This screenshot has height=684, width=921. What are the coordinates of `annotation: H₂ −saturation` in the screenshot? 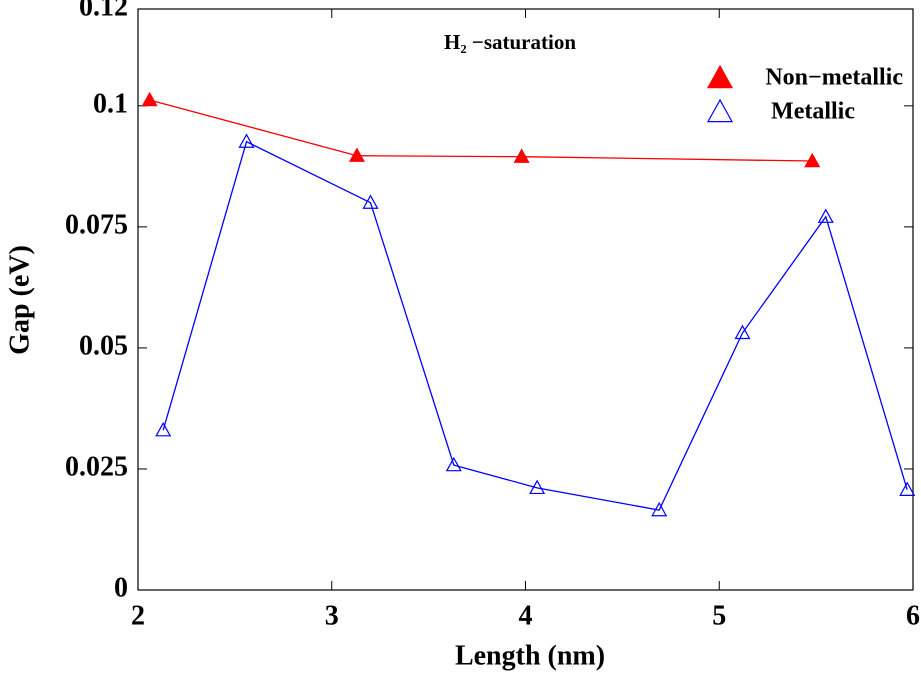 It's located at (510, 42).